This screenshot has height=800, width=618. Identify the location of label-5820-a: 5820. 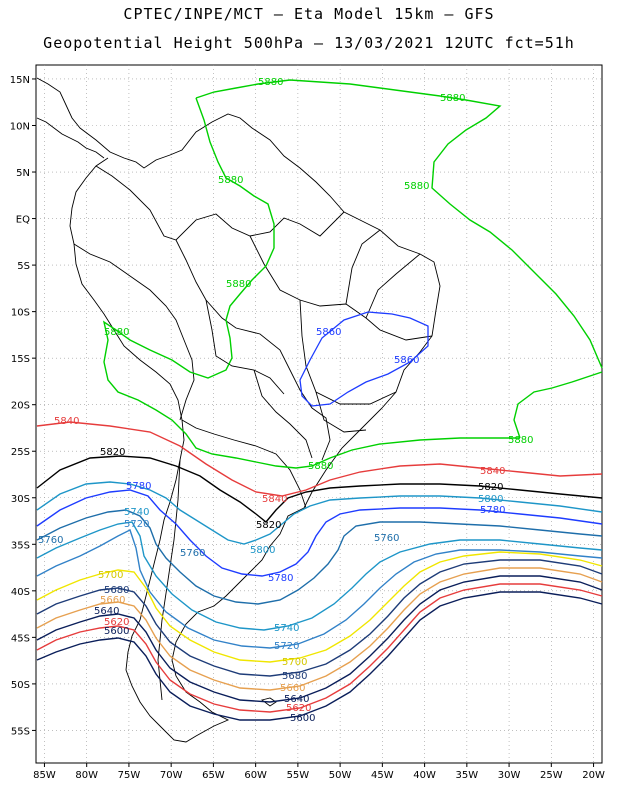
(112, 452).